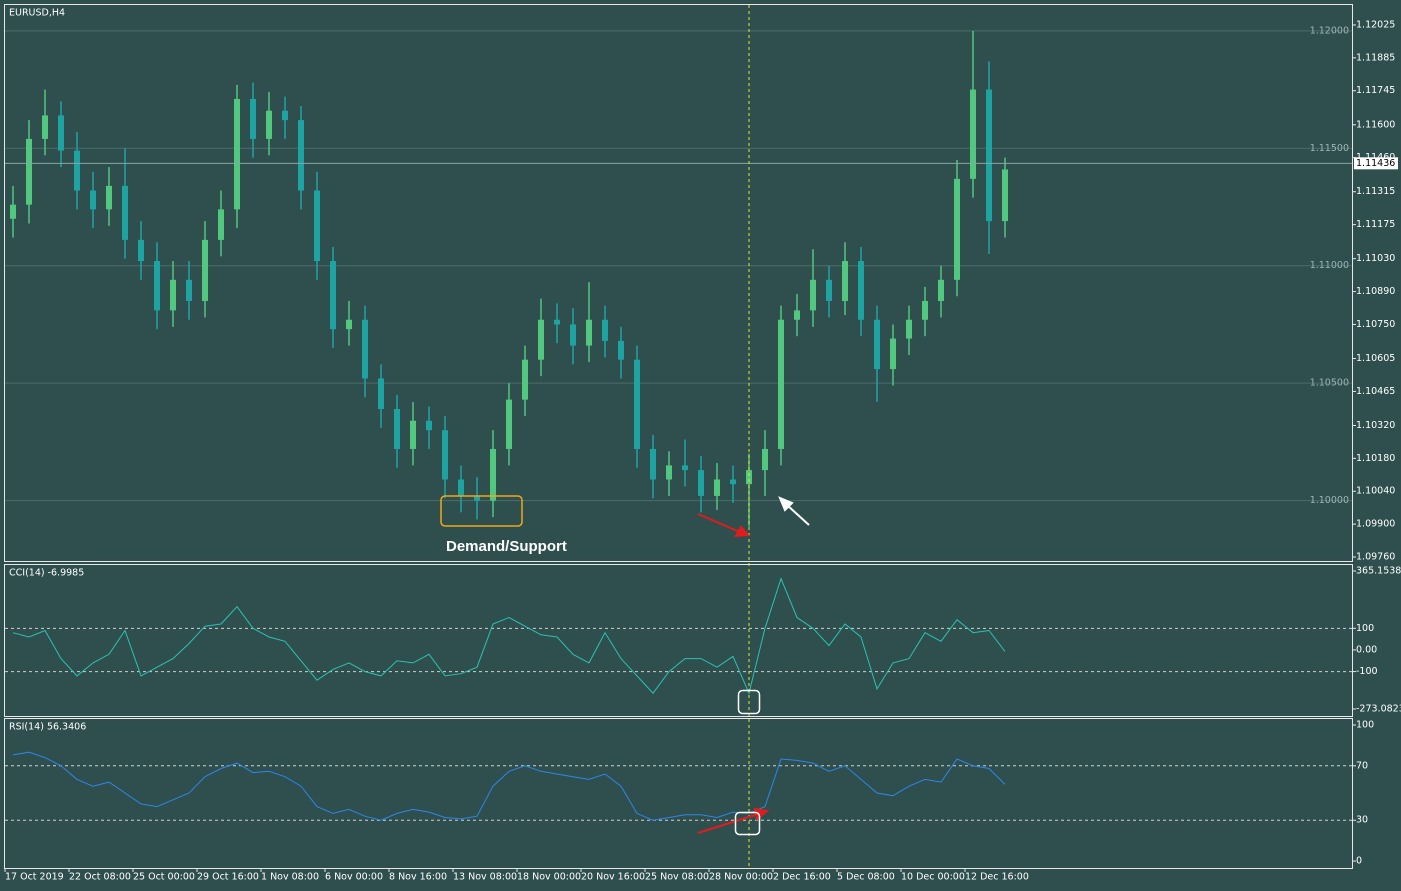 The width and height of the screenshot is (1401, 891). What do you see at coordinates (1375, 24) in the screenshot?
I see `y-tick-label: 1.12025` at bounding box center [1375, 24].